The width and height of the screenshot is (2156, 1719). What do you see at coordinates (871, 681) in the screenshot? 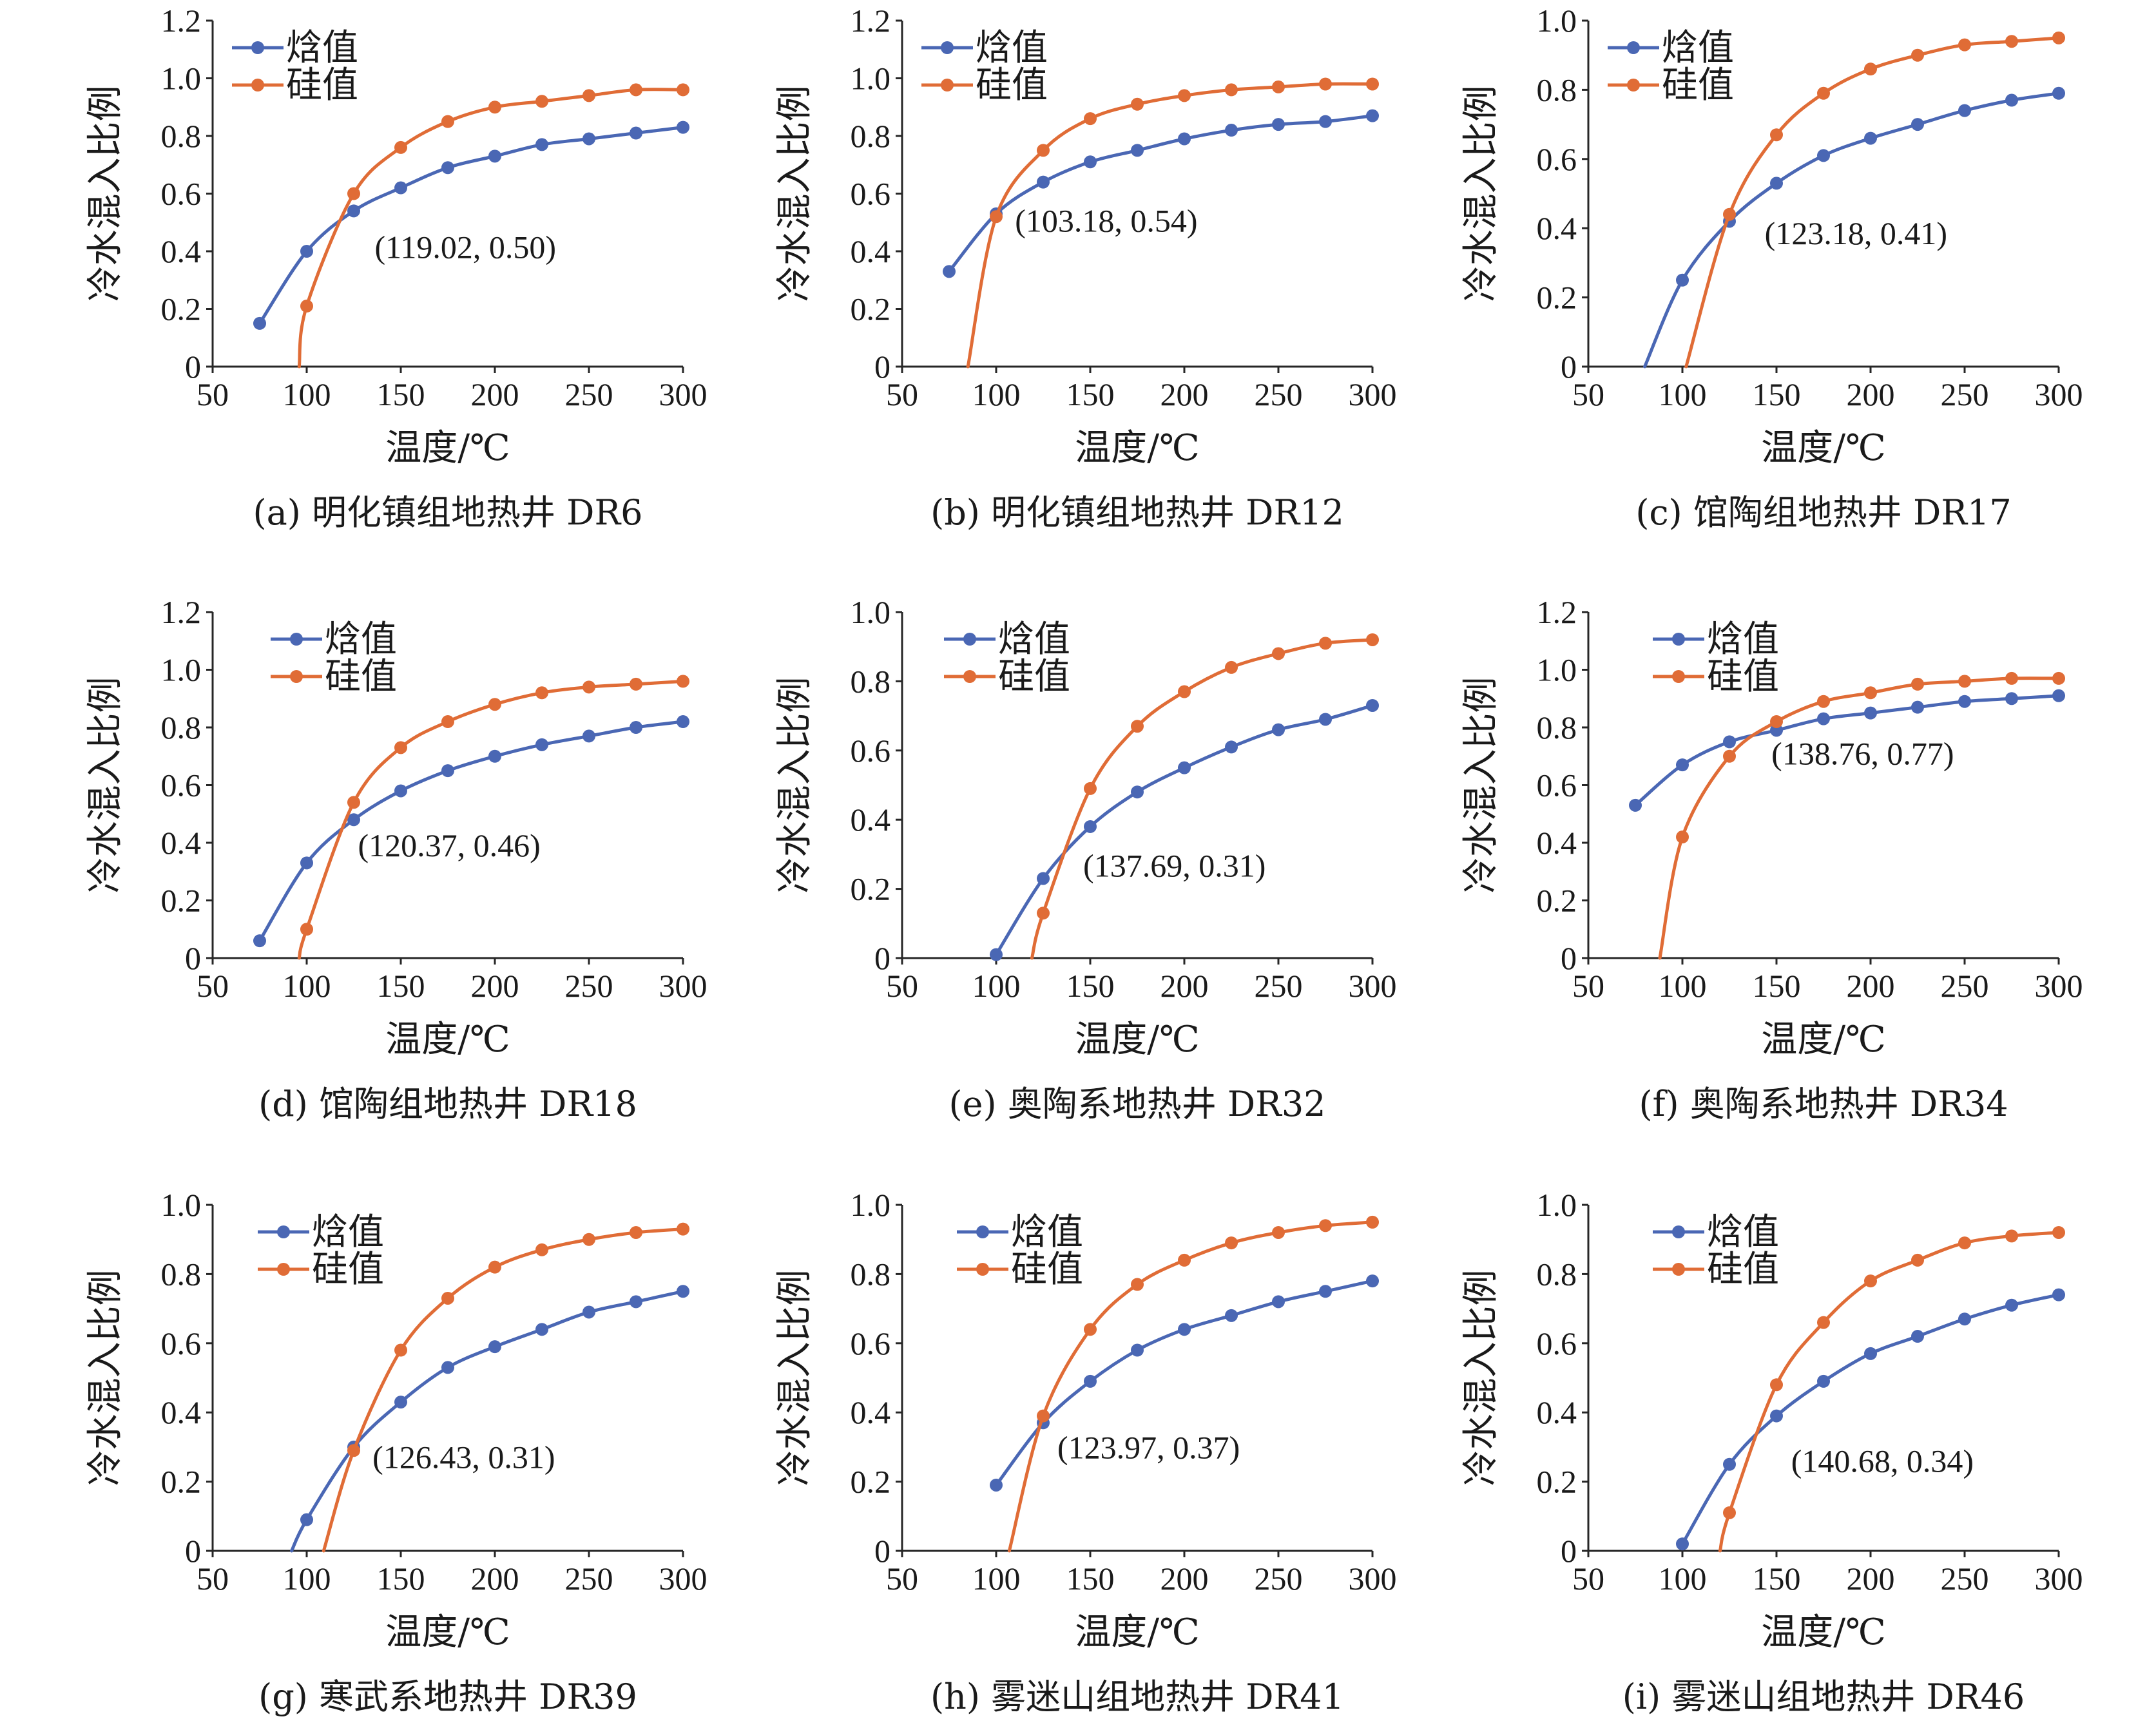
I see `y-tick-label: 0.8` at bounding box center [871, 681].